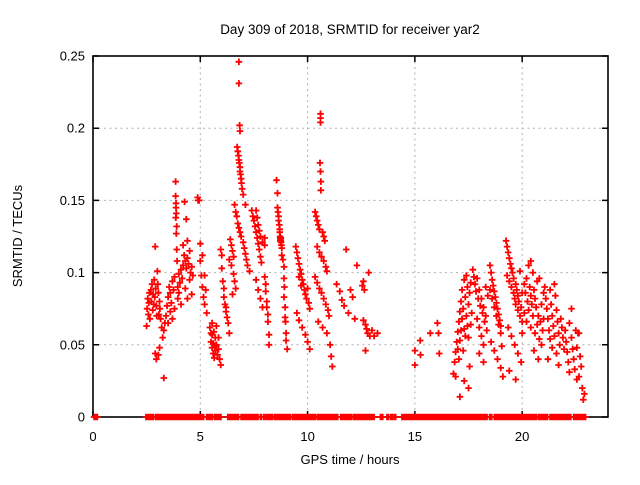  I want to click on y-tick-label: 0, so click(81, 417).